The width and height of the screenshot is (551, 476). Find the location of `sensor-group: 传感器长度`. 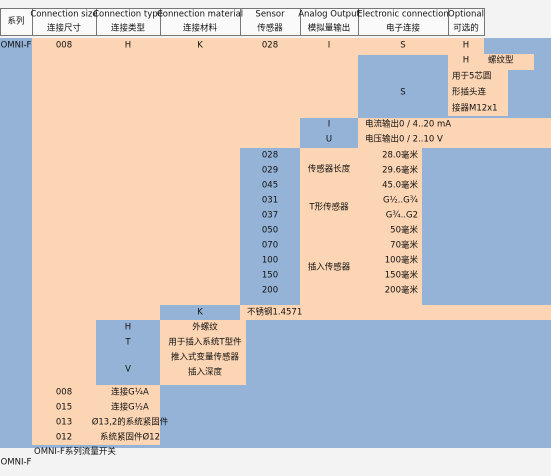

sensor-group: 传感器长度 is located at coordinates (329, 169).